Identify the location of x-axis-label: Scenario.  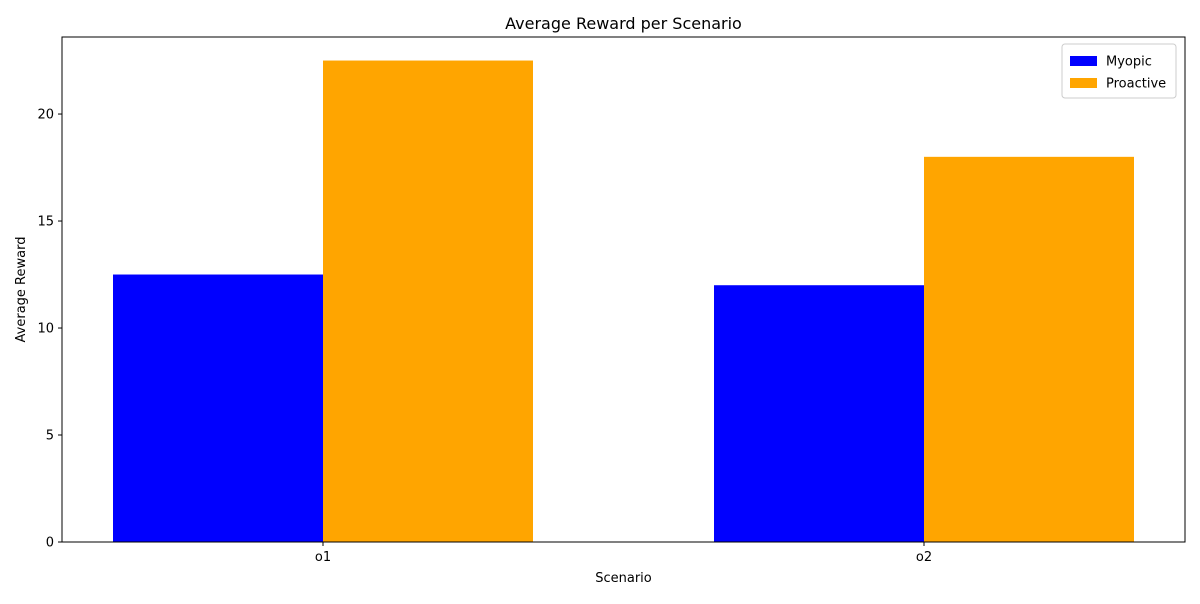
(623, 578).